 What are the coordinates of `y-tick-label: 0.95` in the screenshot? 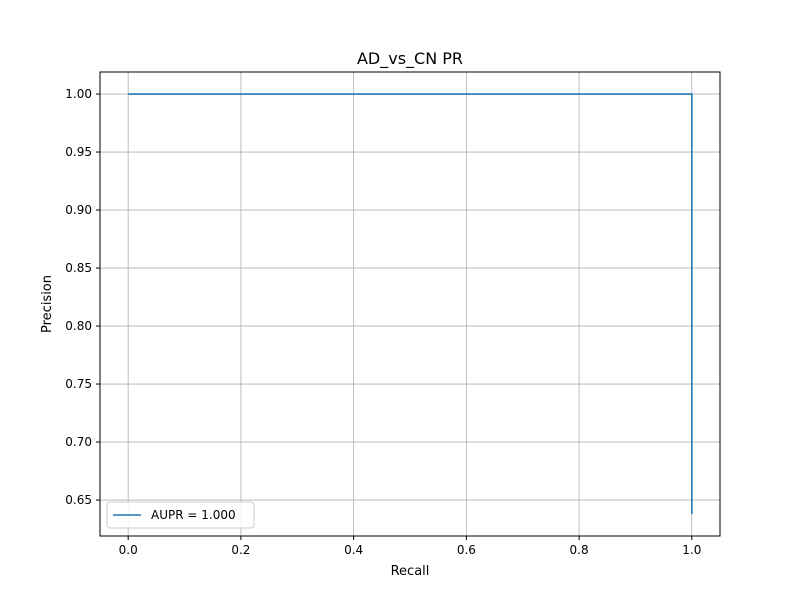 It's located at (78, 152).